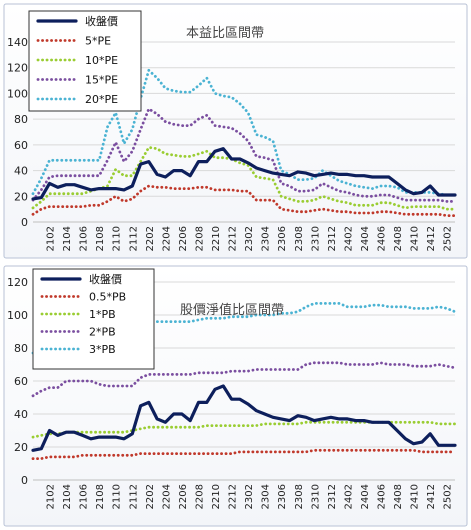 The image size is (471, 530). I want to click on legend-label: 1*PB, so click(102, 314).